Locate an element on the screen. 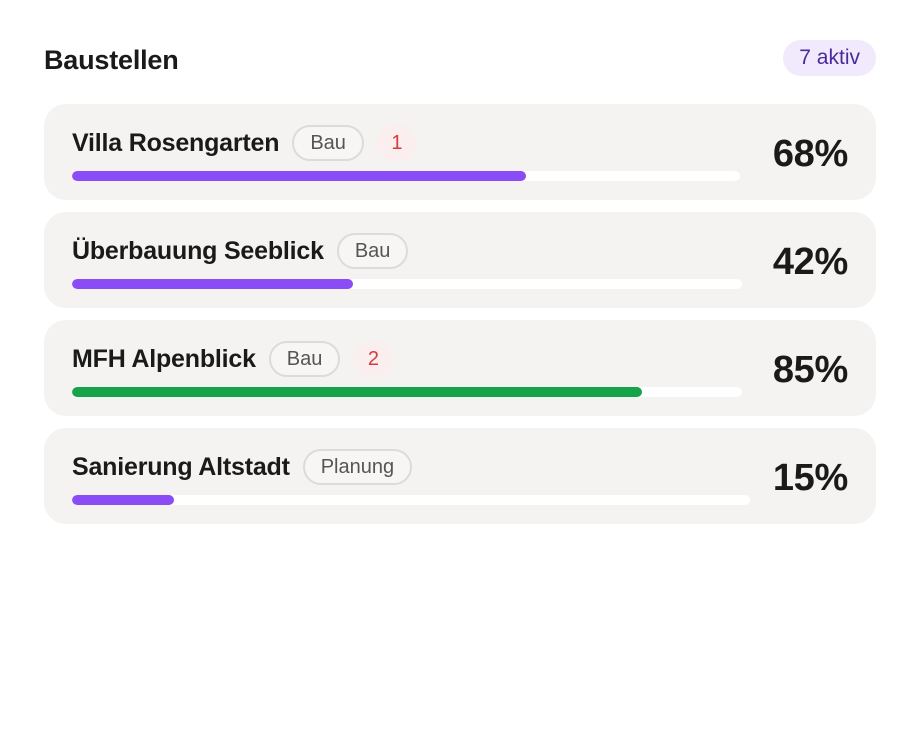 This screenshot has height=740, width=920. alert-count-badge: 1 is located at coordinates (396, 143).